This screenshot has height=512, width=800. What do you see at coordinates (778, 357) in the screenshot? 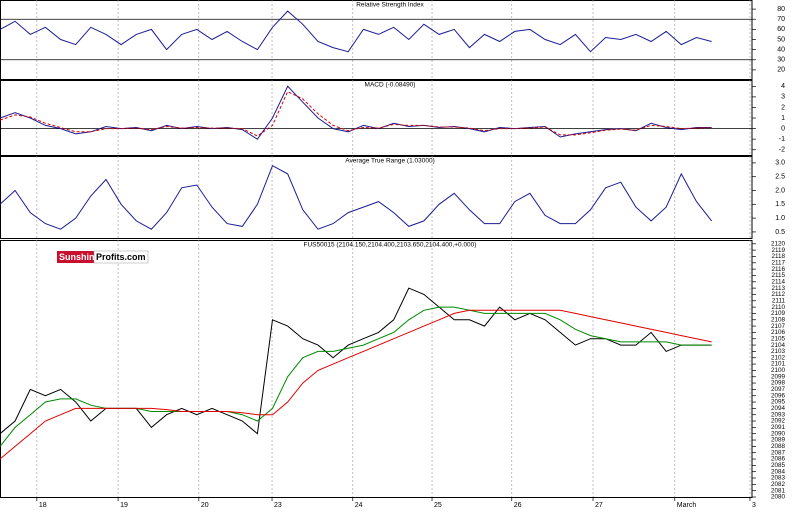
I see `y-tick-label: 2102` at bounding box center [778, 357].